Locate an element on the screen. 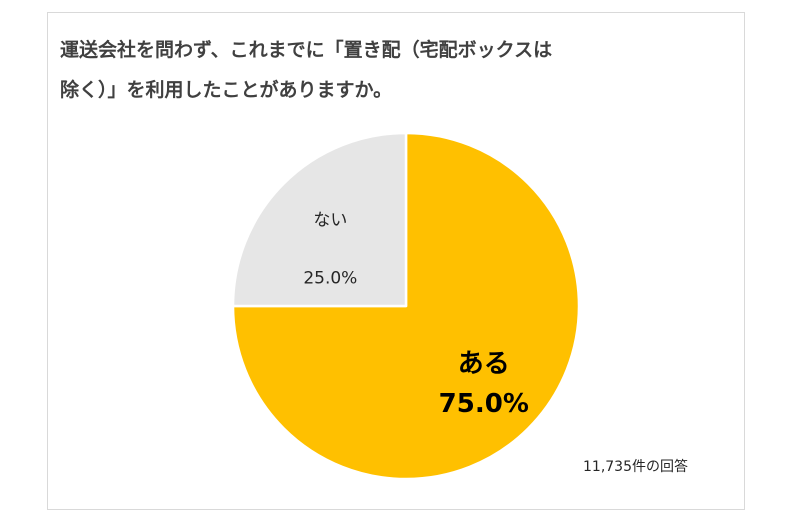  pie-label-nai: ない is located at coordinates (330, 220).